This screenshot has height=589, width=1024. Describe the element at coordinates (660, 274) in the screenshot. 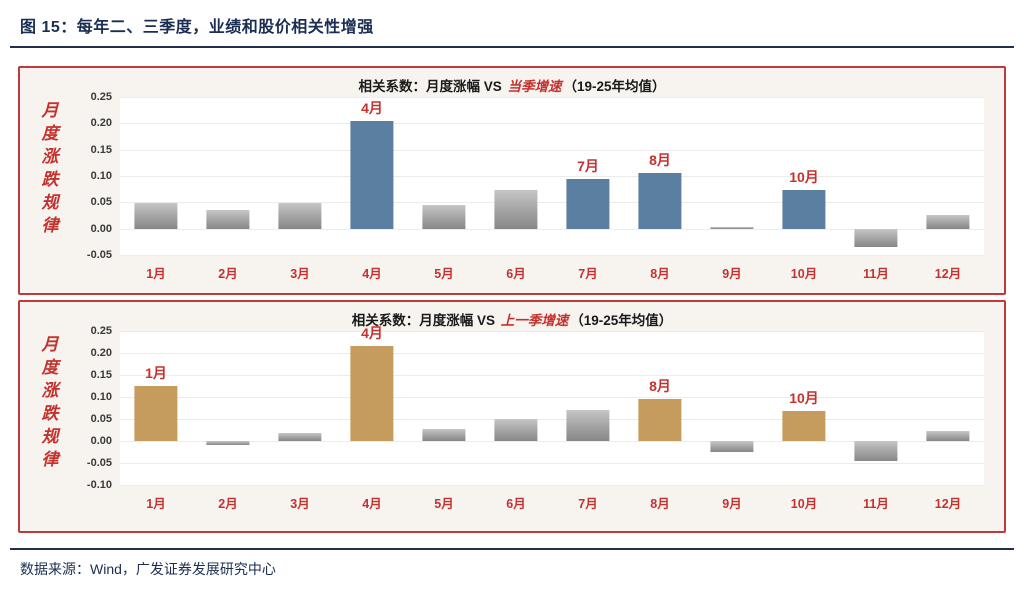

I see `x-axis-label: 8月` at that location.